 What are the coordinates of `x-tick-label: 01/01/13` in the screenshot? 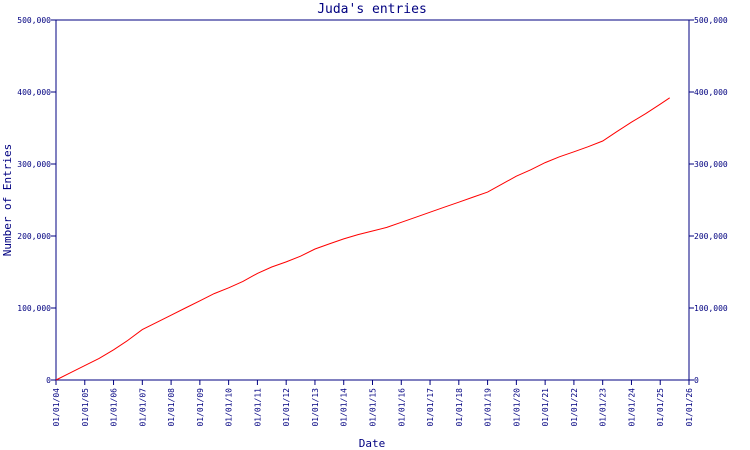 It's located at (315, 407).